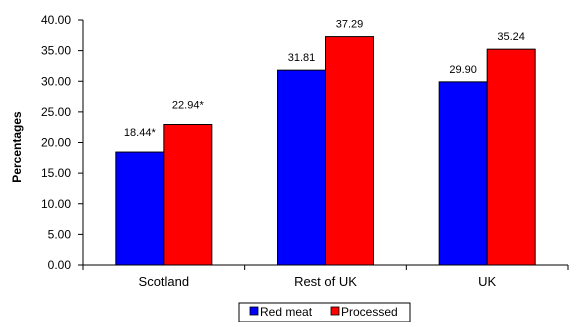 The image size is (580, 327). Describe the element at coordinates (369, 312) in the screenshot. I see `legend-label: Processed` at that location.